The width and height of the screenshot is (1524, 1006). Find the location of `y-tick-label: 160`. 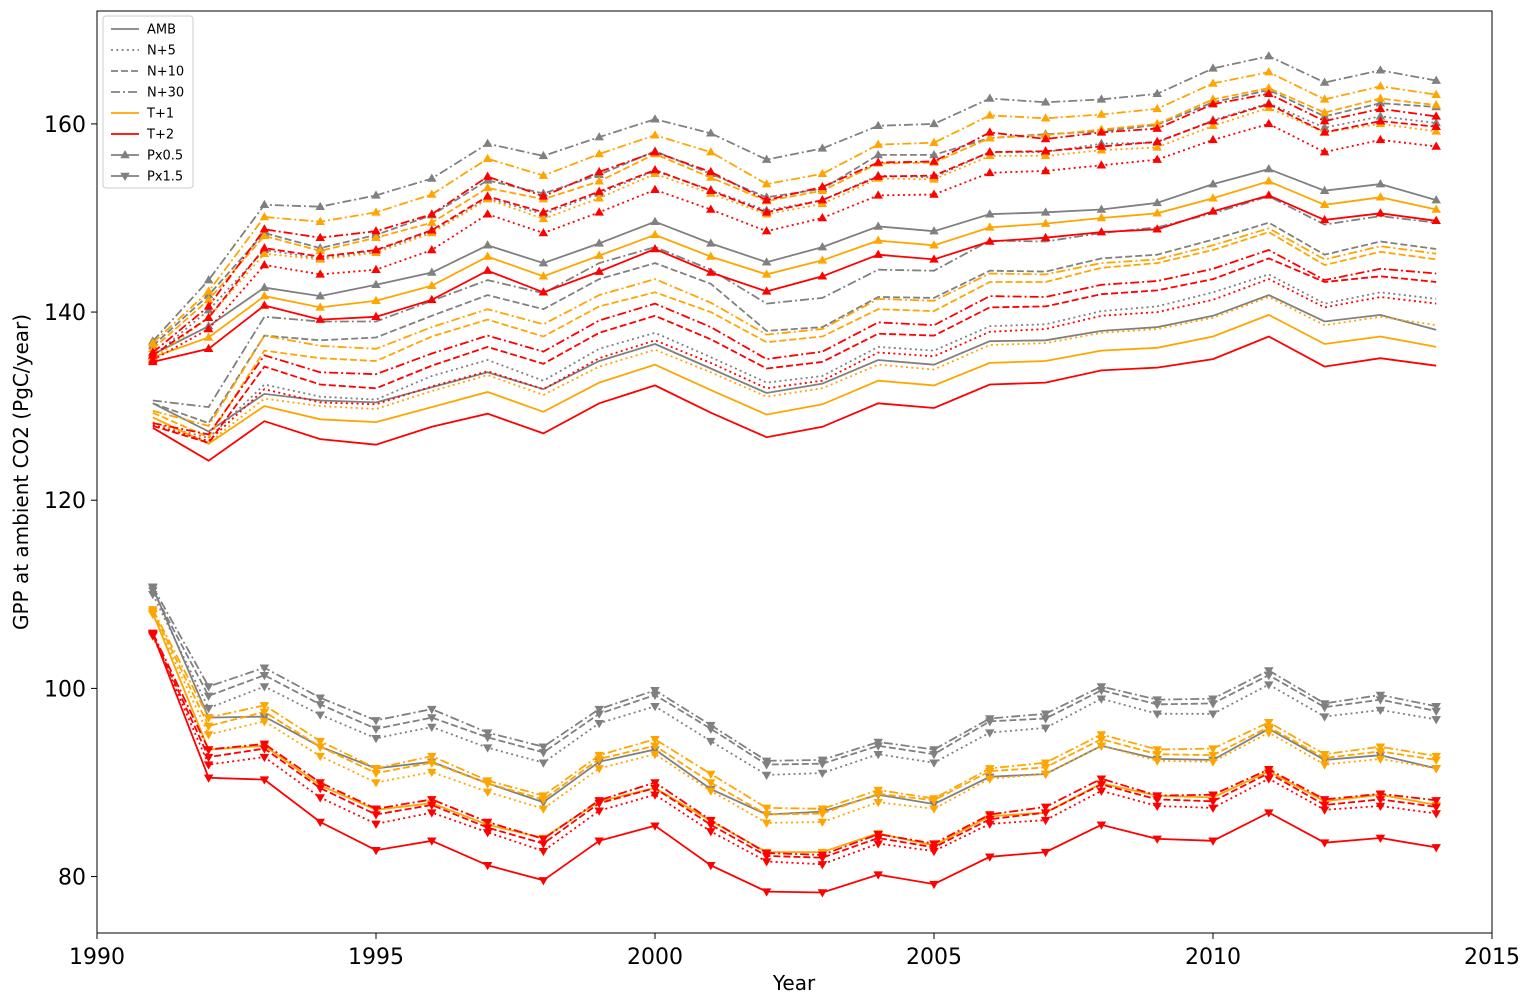

y-tick-label: 160 is located at coordinates (65, 125).